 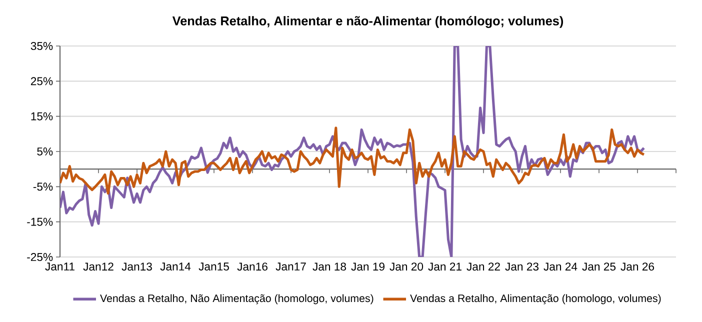 What do you see at coordinates (41, 81) in the screenshot?
I see `y-tick-label: 25%` at bounding box center [41, 81].